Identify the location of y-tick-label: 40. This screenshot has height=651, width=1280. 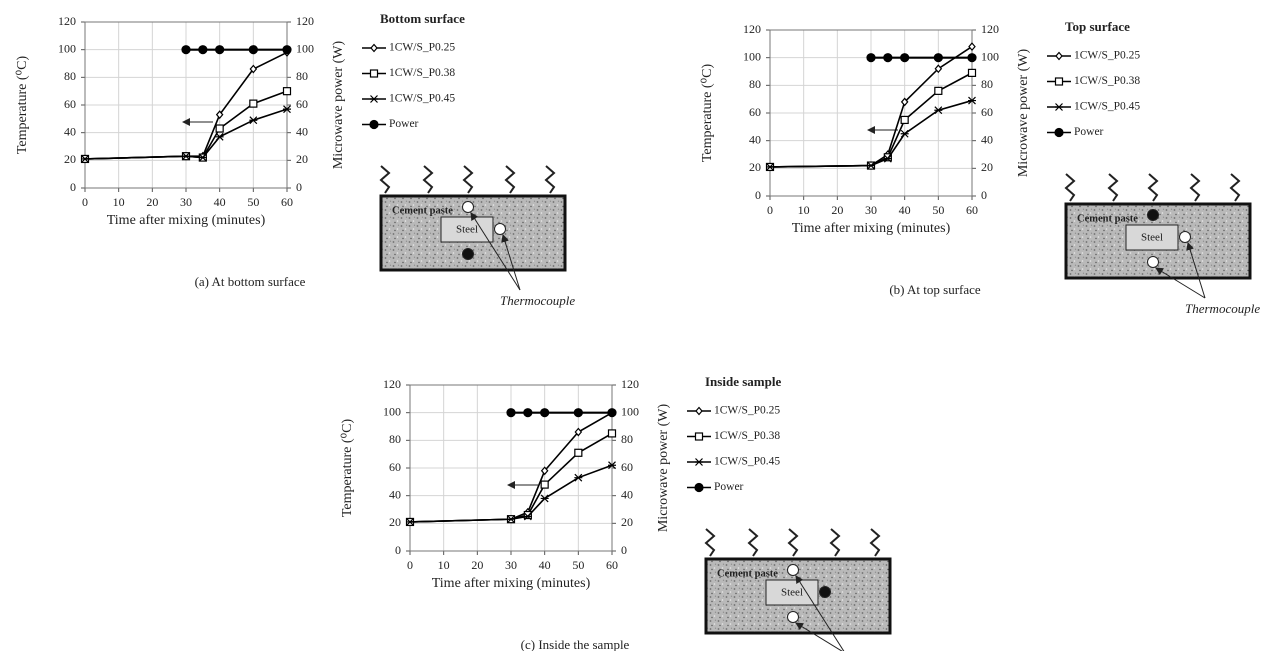
(70, 131).